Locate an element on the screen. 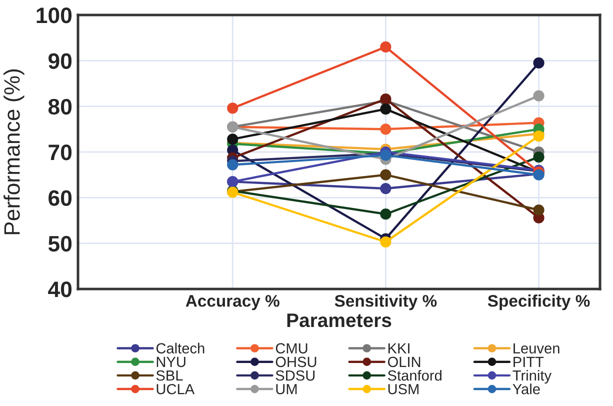 The image size is (613, 406). y-axis-title: Performance (%) is located at coordinates (14, 151).